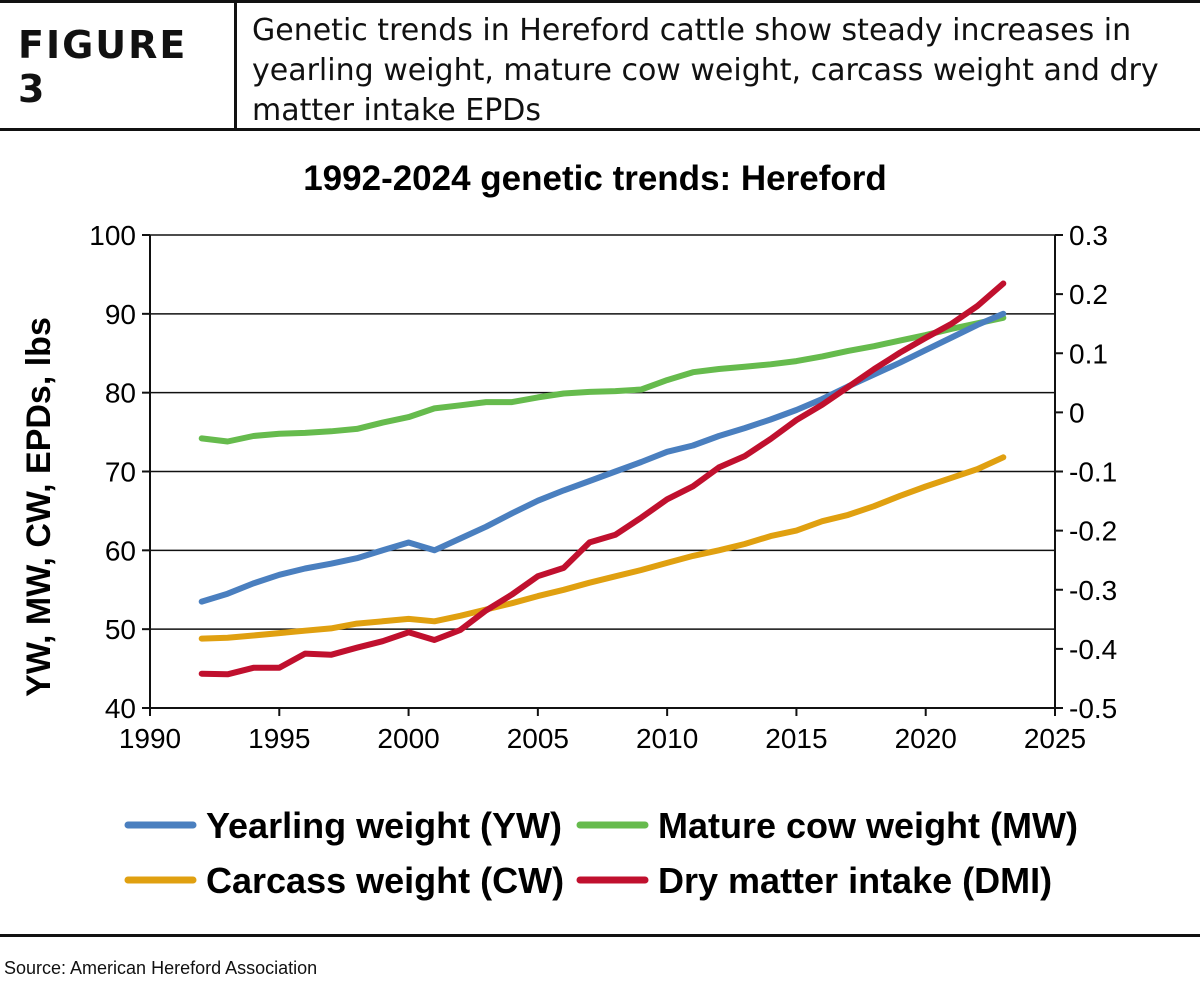 The height and width of the screenshot is (982, 1200). Describe the element at coordinates (1088, 235) in the screenshot. I see `y2-tick-label: 0.3` at that location.